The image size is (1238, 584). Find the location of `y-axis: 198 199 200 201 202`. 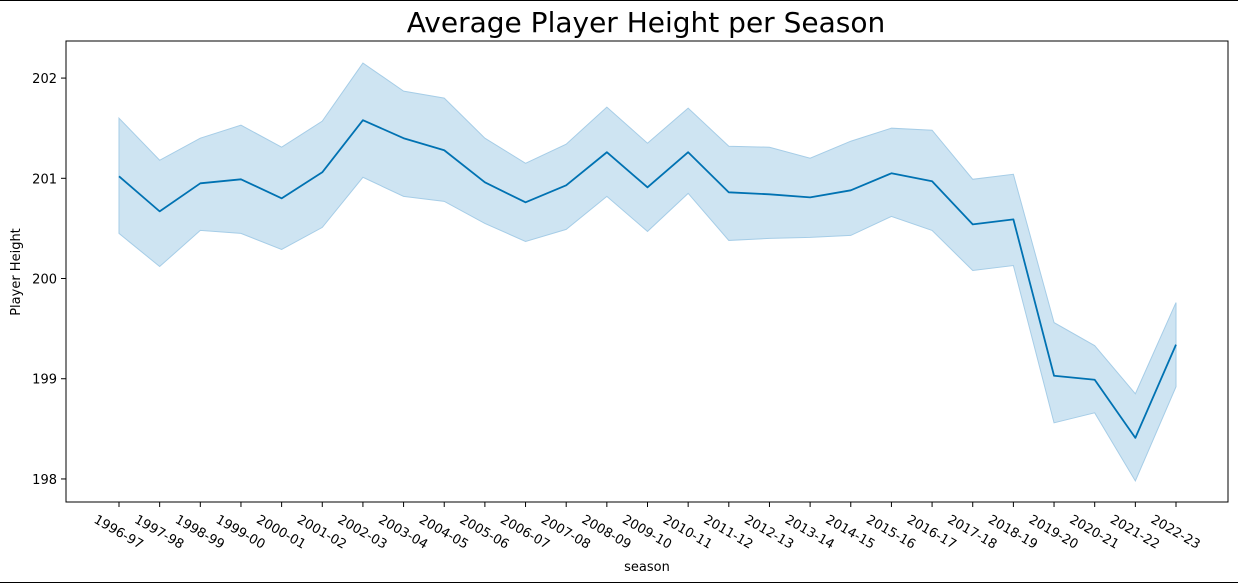

y-axis: 198 199 200 201 202 is located at coordinates (49, 280).